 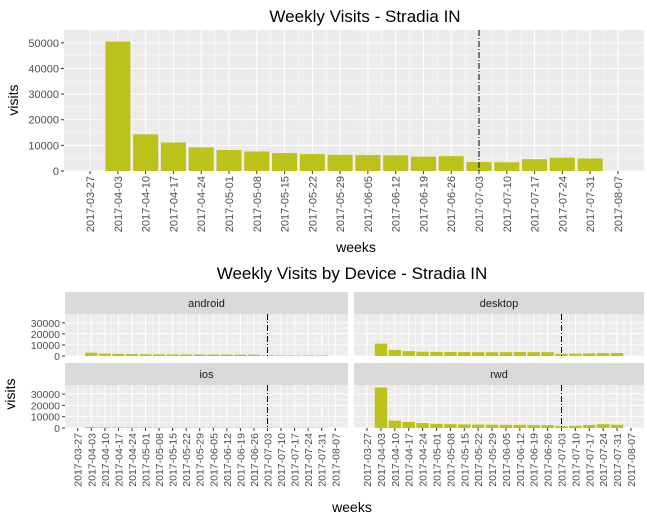 What do you see at coordinates (106, 460) in the screenshot?
I see `x-tick-label: 2017-04-10` at bounding box center [106, 460].